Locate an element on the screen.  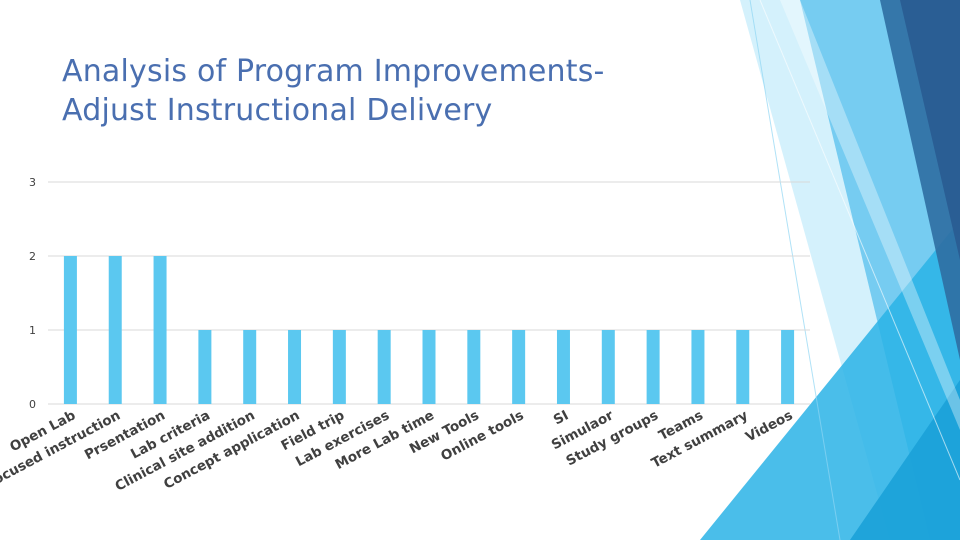
y-tick-label: 2 is located at coordinates (32, 256).